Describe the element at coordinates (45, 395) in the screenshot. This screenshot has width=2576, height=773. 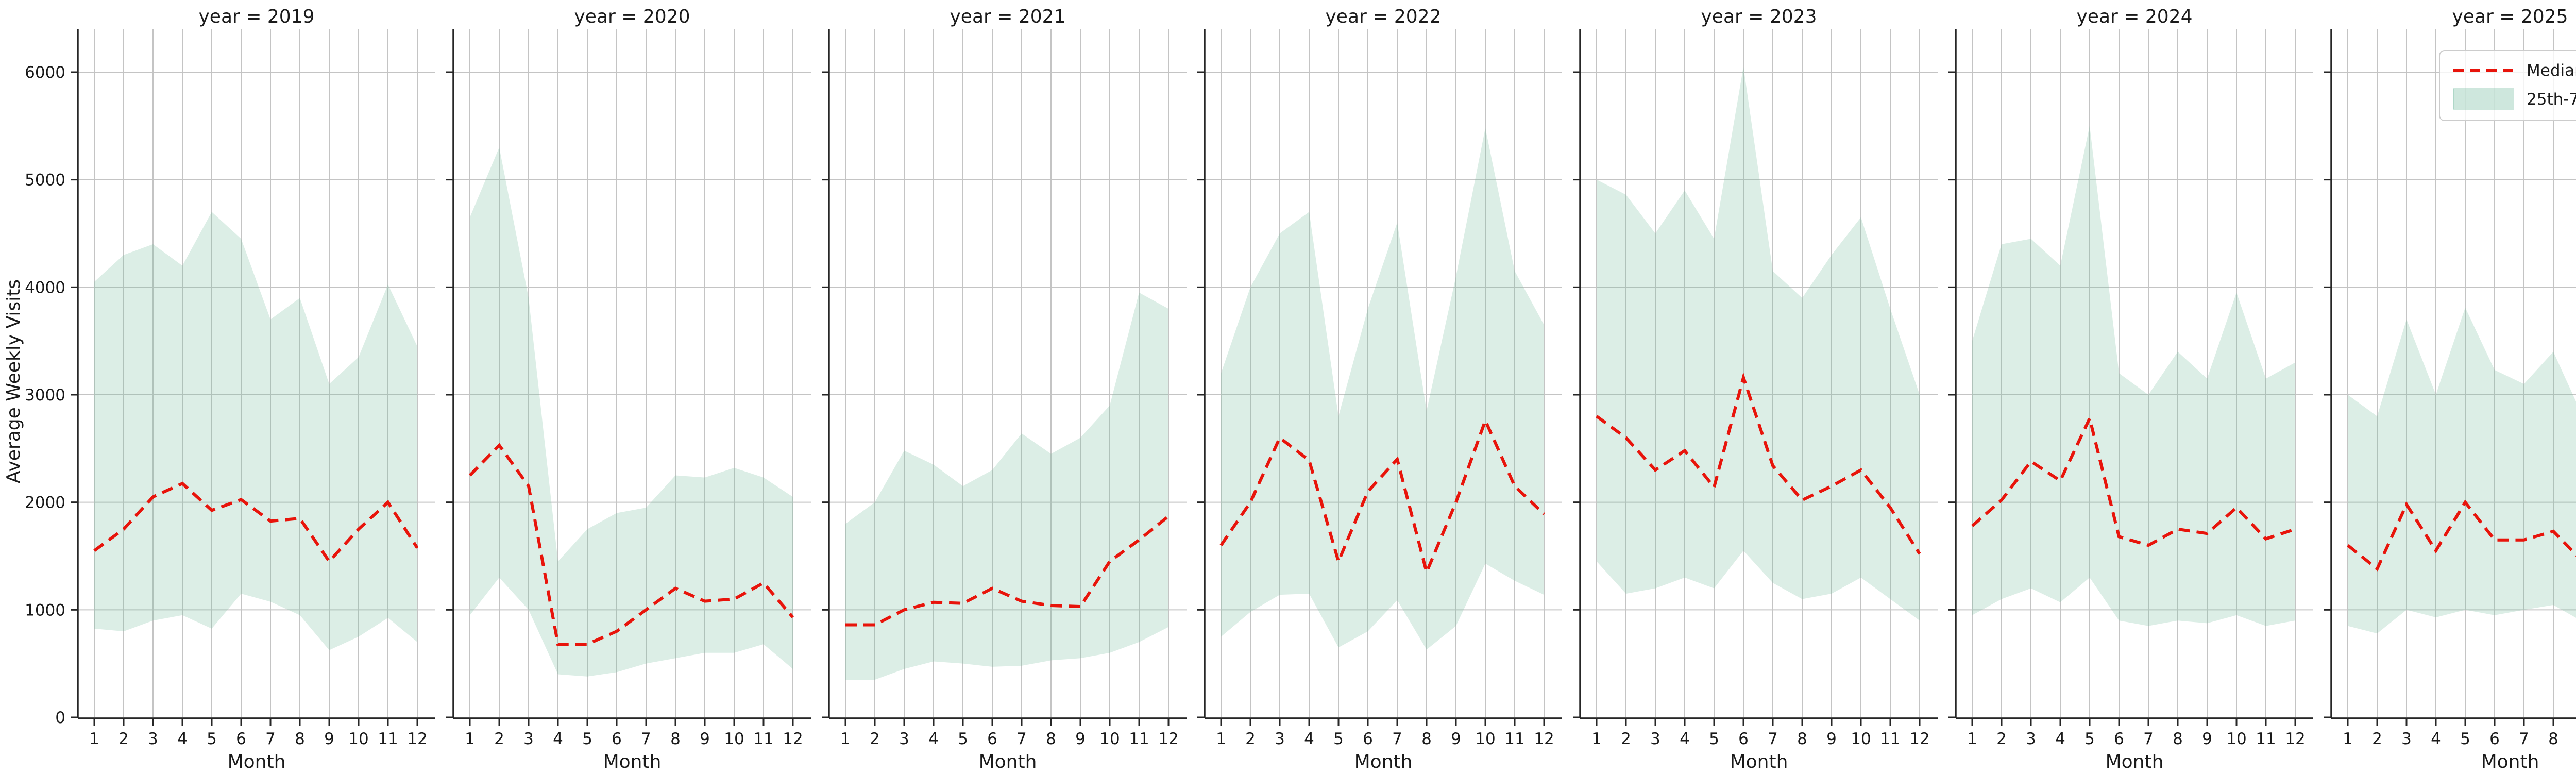
I see `y-tick-label: 3000` at that location.